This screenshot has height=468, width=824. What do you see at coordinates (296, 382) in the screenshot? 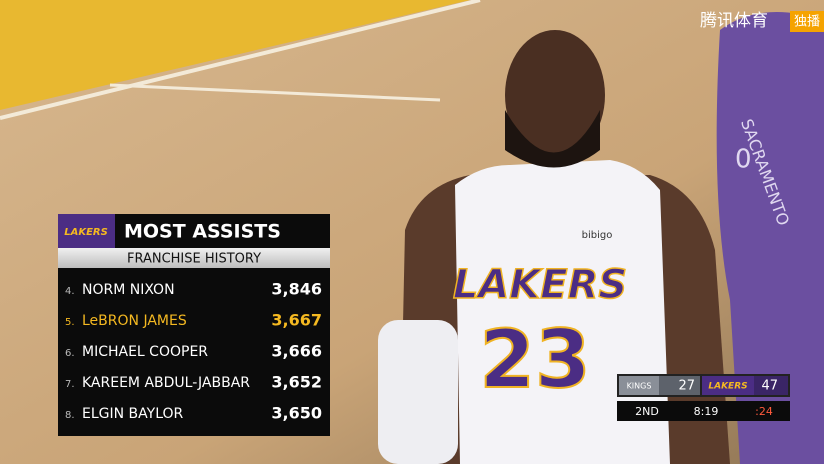
I see `row-value: 3,652` at bounding box center [296, 382].